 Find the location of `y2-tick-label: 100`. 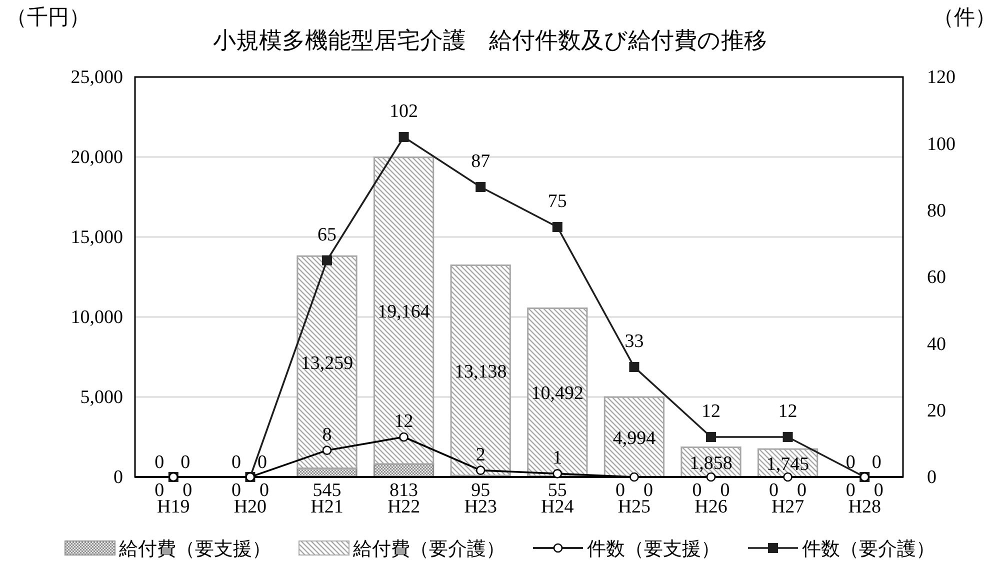

y2-tick-label: 100 is located at coordinates (941, 144).